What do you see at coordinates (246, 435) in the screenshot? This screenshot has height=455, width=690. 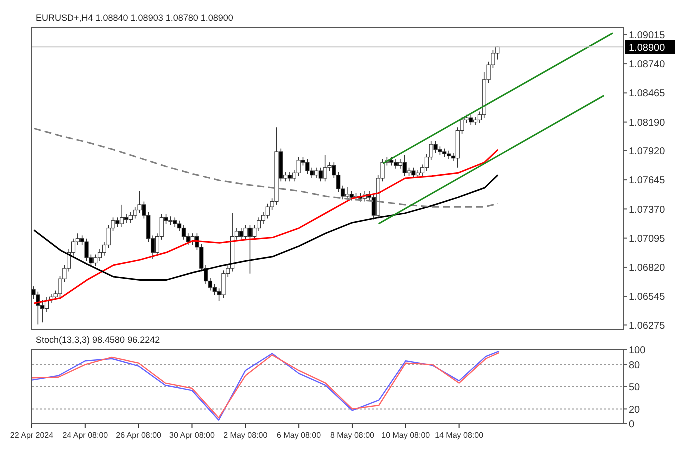 I see `x-tick-label: 2 May 08:00` at bounding box center [246, 435].